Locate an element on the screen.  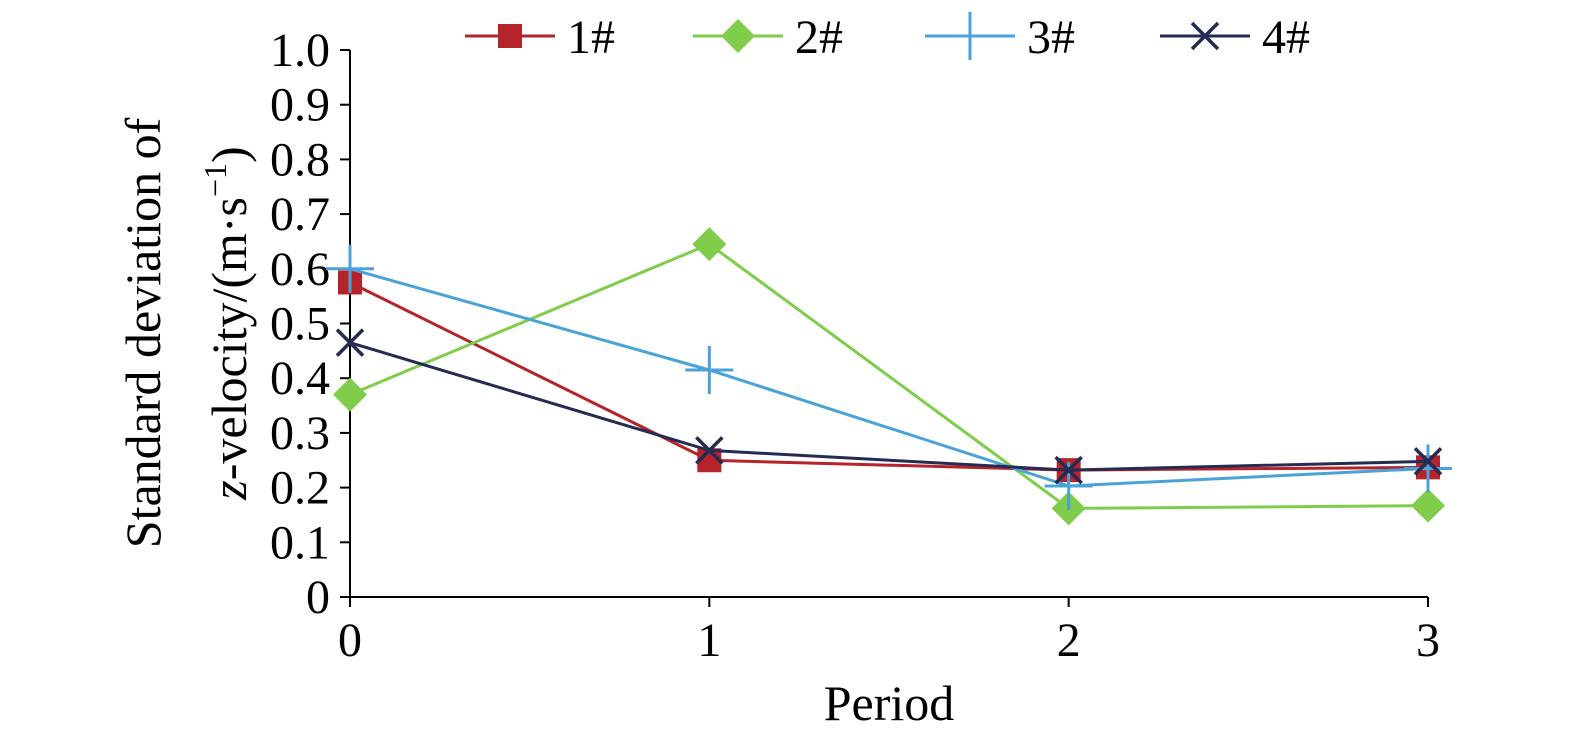
y-axis-title-line1: Standard deviation of is located at coordinates (143, 332).